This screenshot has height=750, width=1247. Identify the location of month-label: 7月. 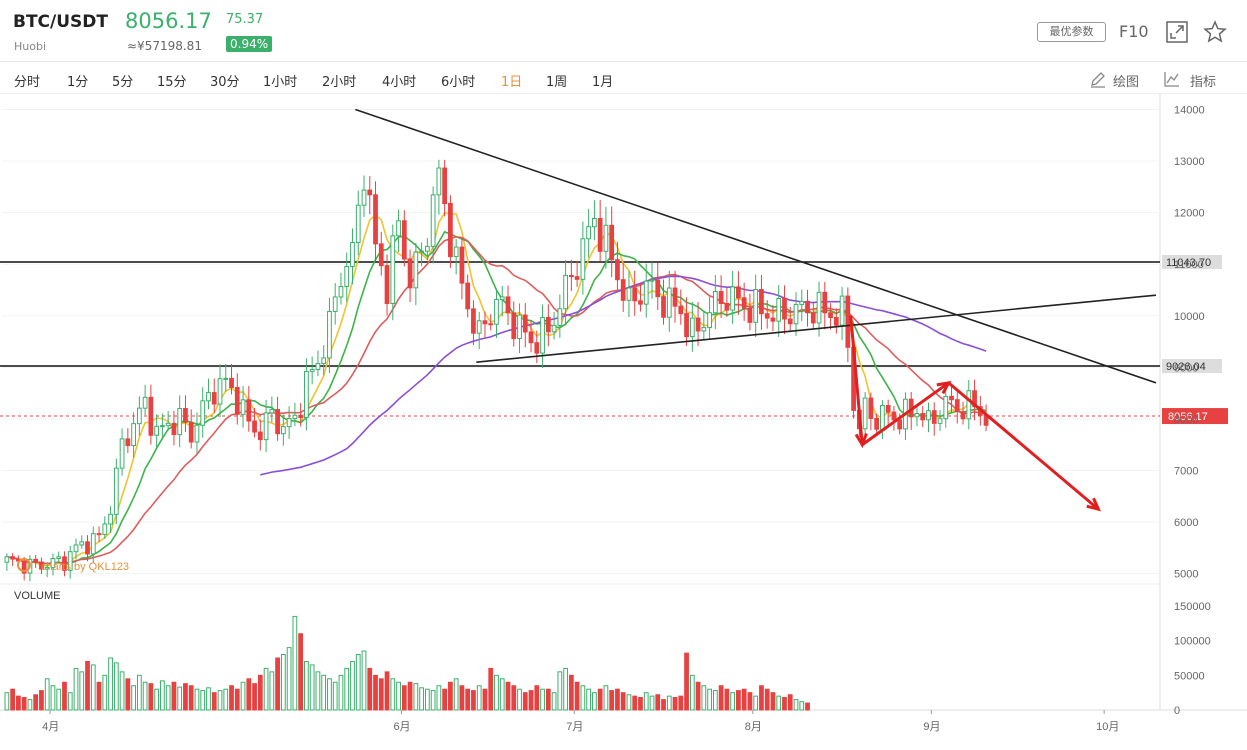
(574, 727).